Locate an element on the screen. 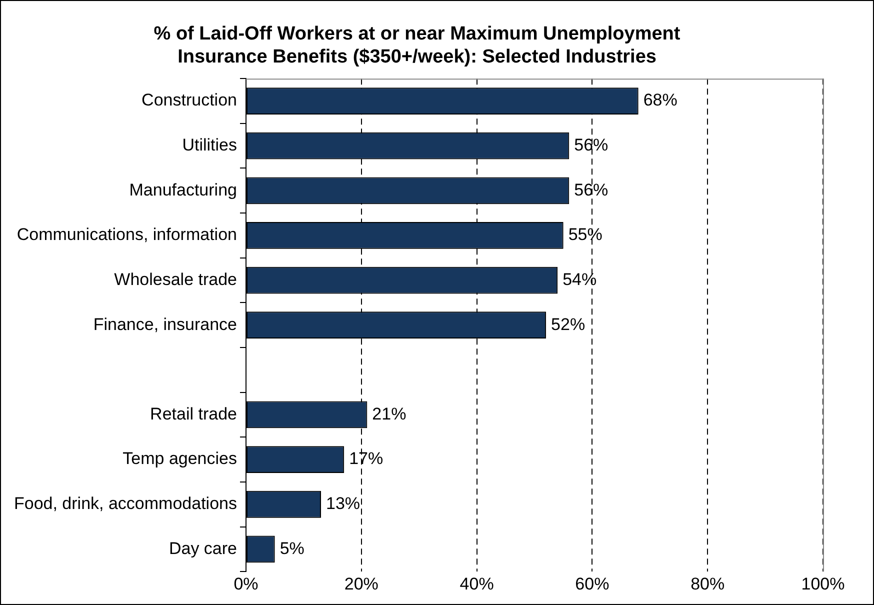 The width and height of the screenshot is (874, 605). y-tick-label: Retail trade is located at coordinates (193, 414).